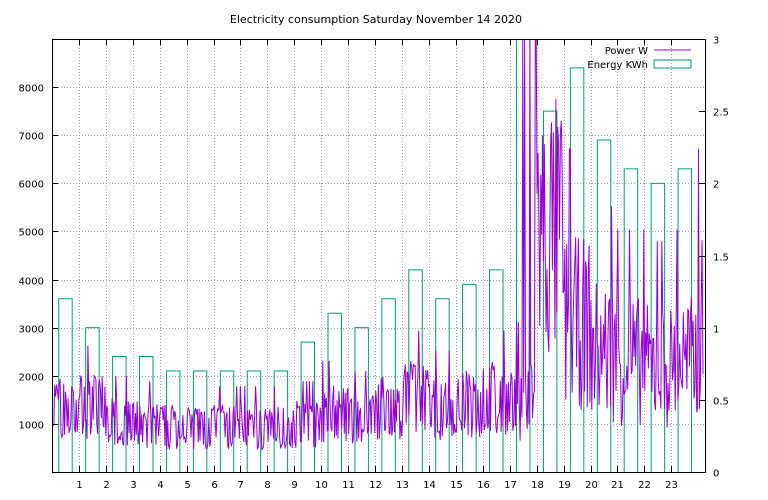 This screenshot has width=768, height=500. Describe the element at coordinates (214, 485) in the screenshot. I see `x-tick-label: 6` at that location.